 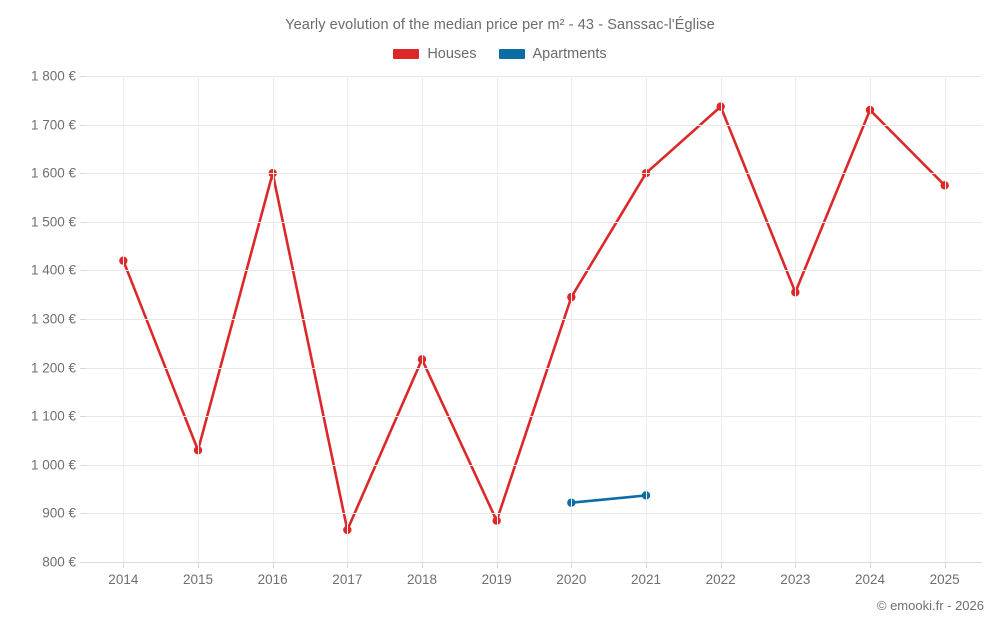 I want to click on legend-item-houses: Houses, so click(x=435, y=54).